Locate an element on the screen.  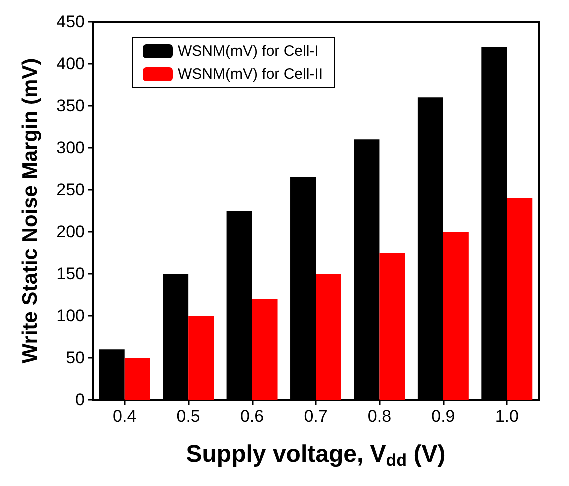
y-tick-label: 400 is located at coordinates (70, 64).